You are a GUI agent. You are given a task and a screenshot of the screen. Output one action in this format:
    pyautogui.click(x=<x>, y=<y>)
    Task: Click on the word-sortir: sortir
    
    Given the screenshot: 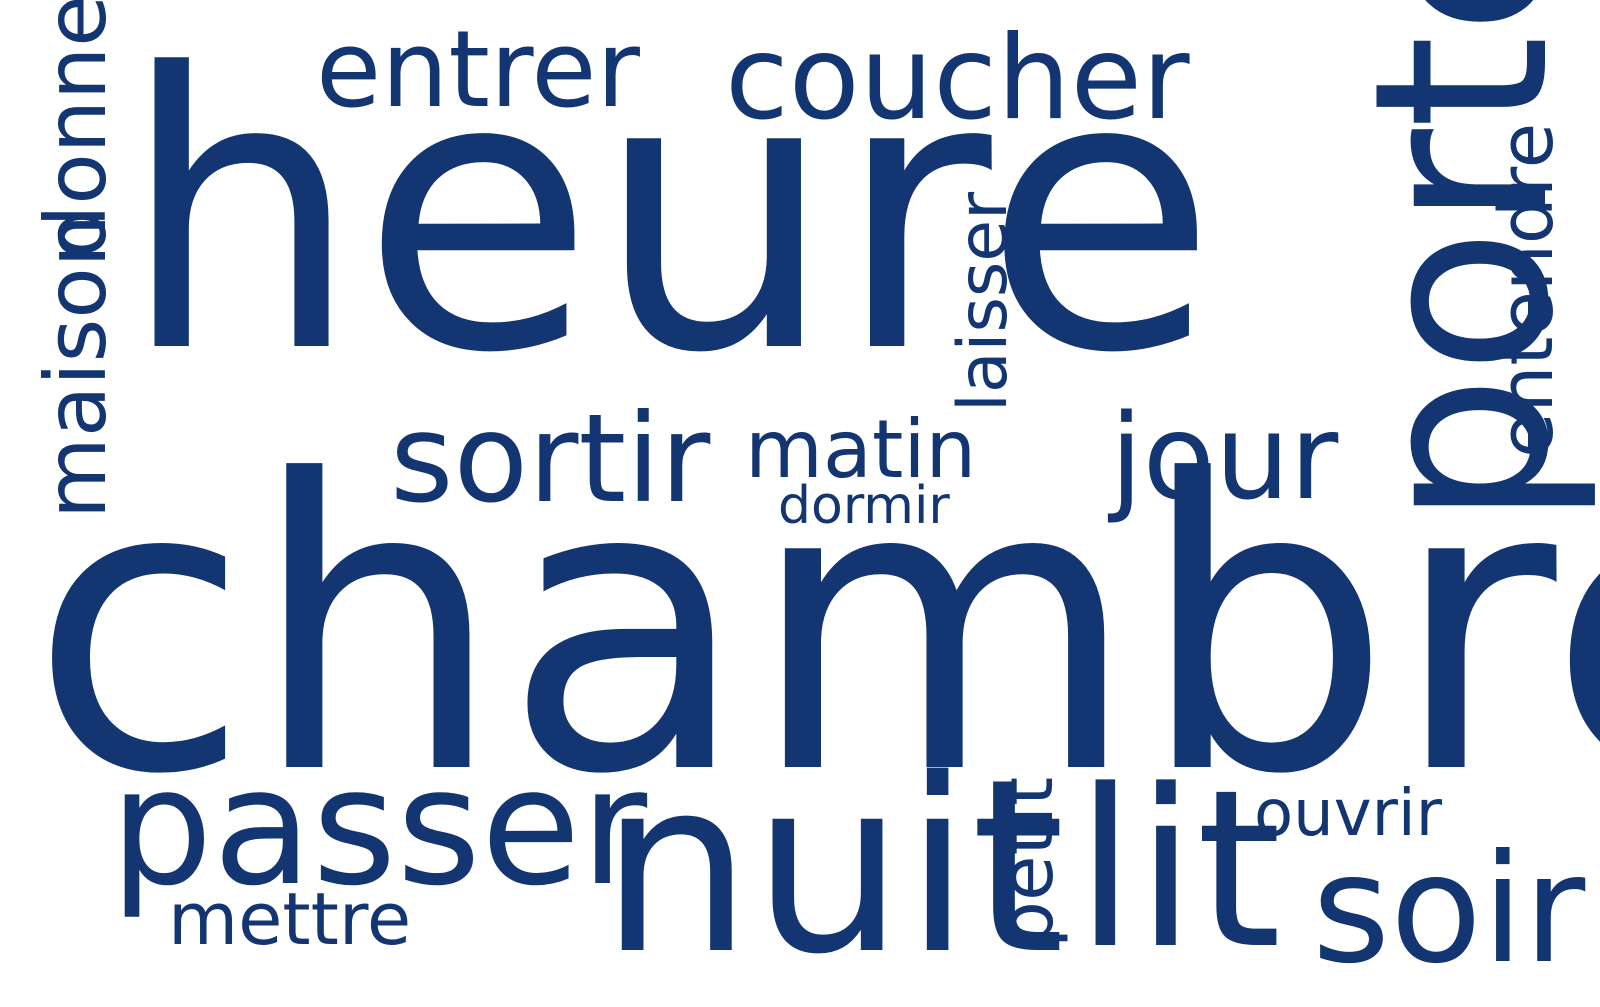 What is the action you would take?
    pyautogui.click(x=550, y=459)
    